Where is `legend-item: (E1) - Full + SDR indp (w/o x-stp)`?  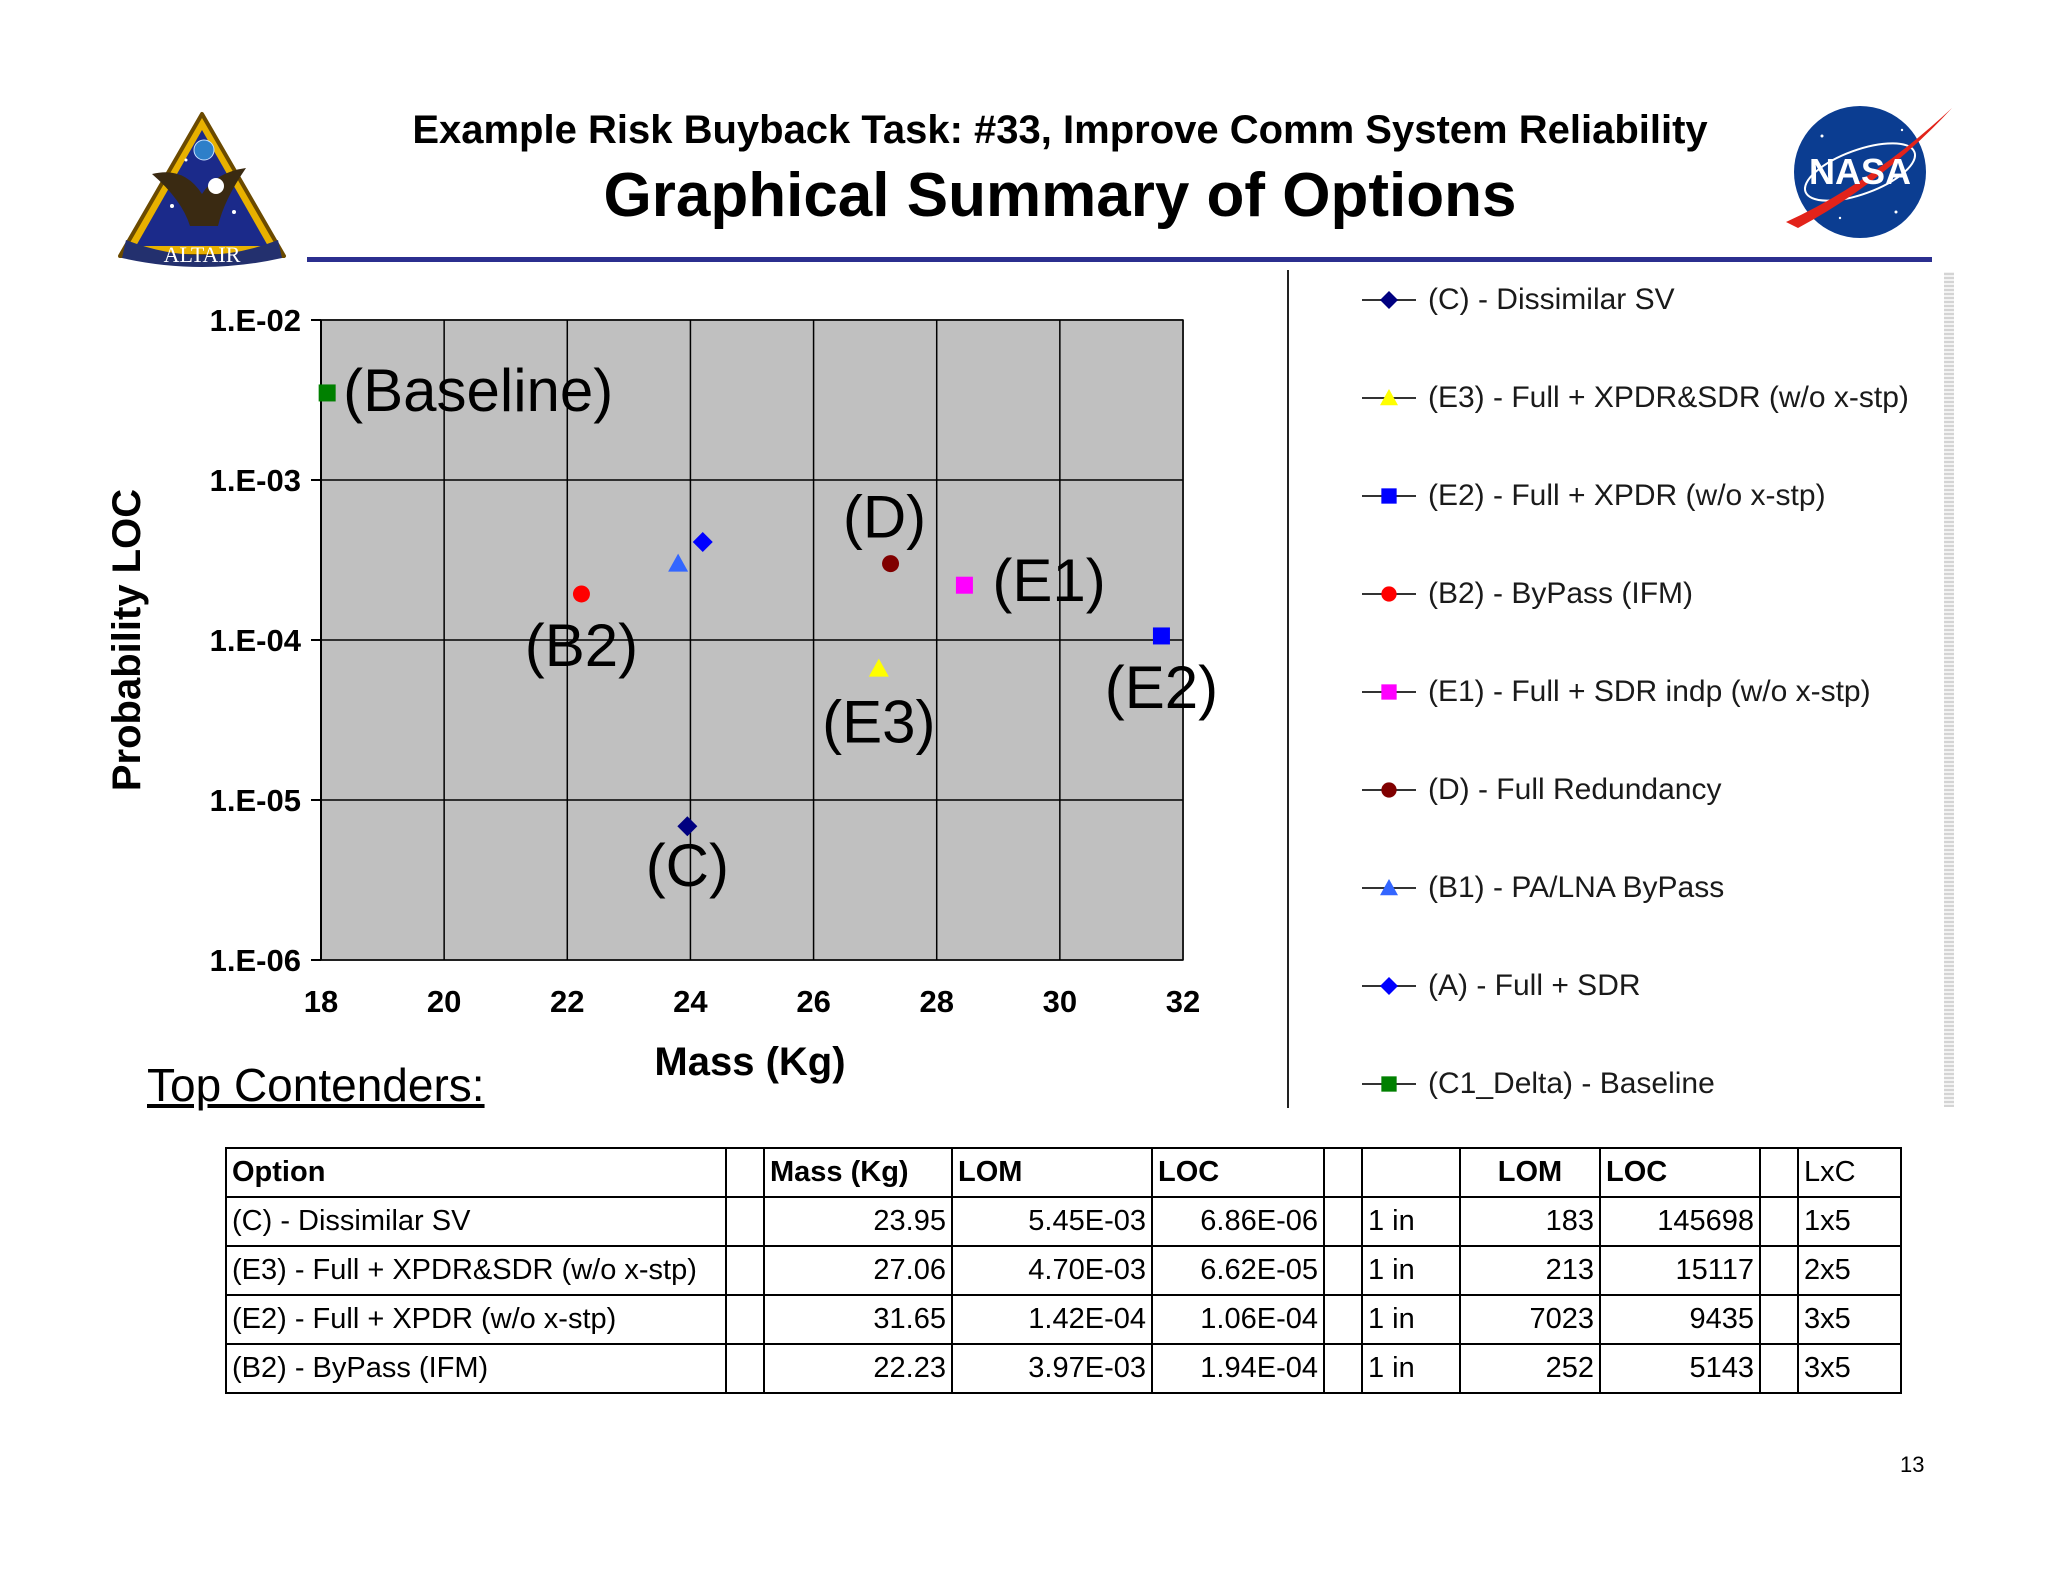
legend-item: (E1) - Full + SDR indp (w/o x-stp) is located at coordinates (1615, 692).